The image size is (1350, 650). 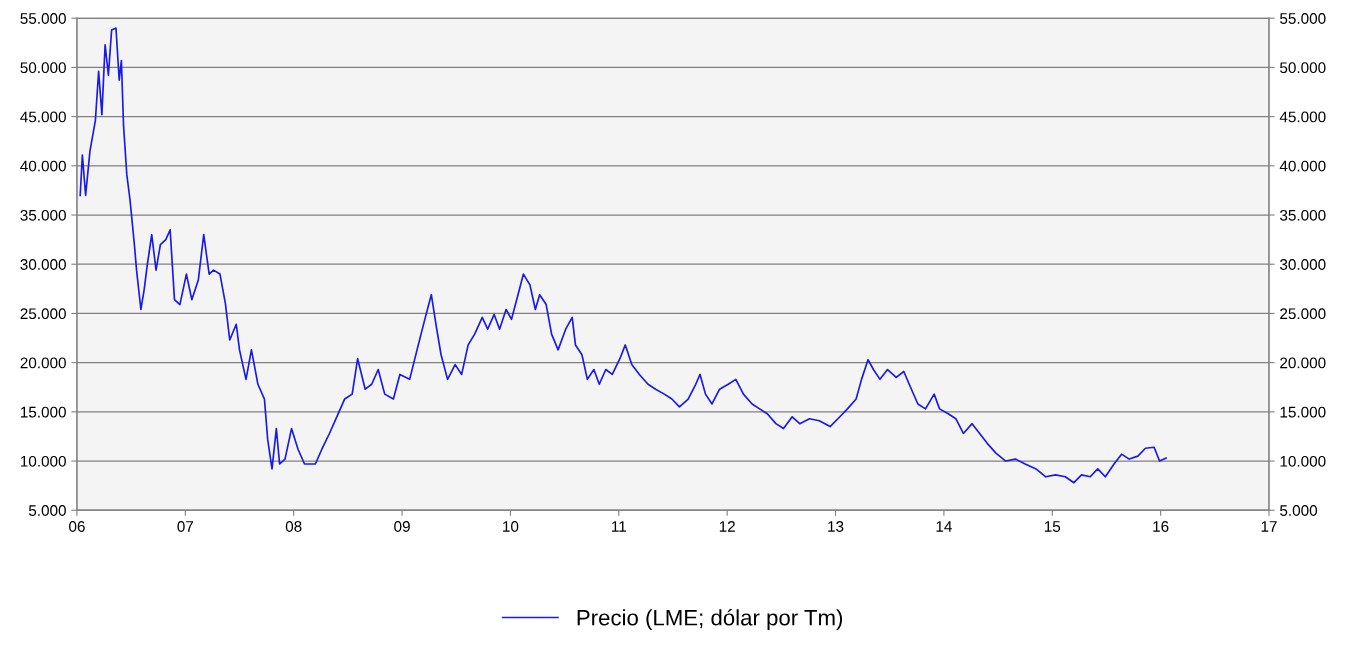 I want to click on y-tick-label: 25.000, so click(x=43, y=314).